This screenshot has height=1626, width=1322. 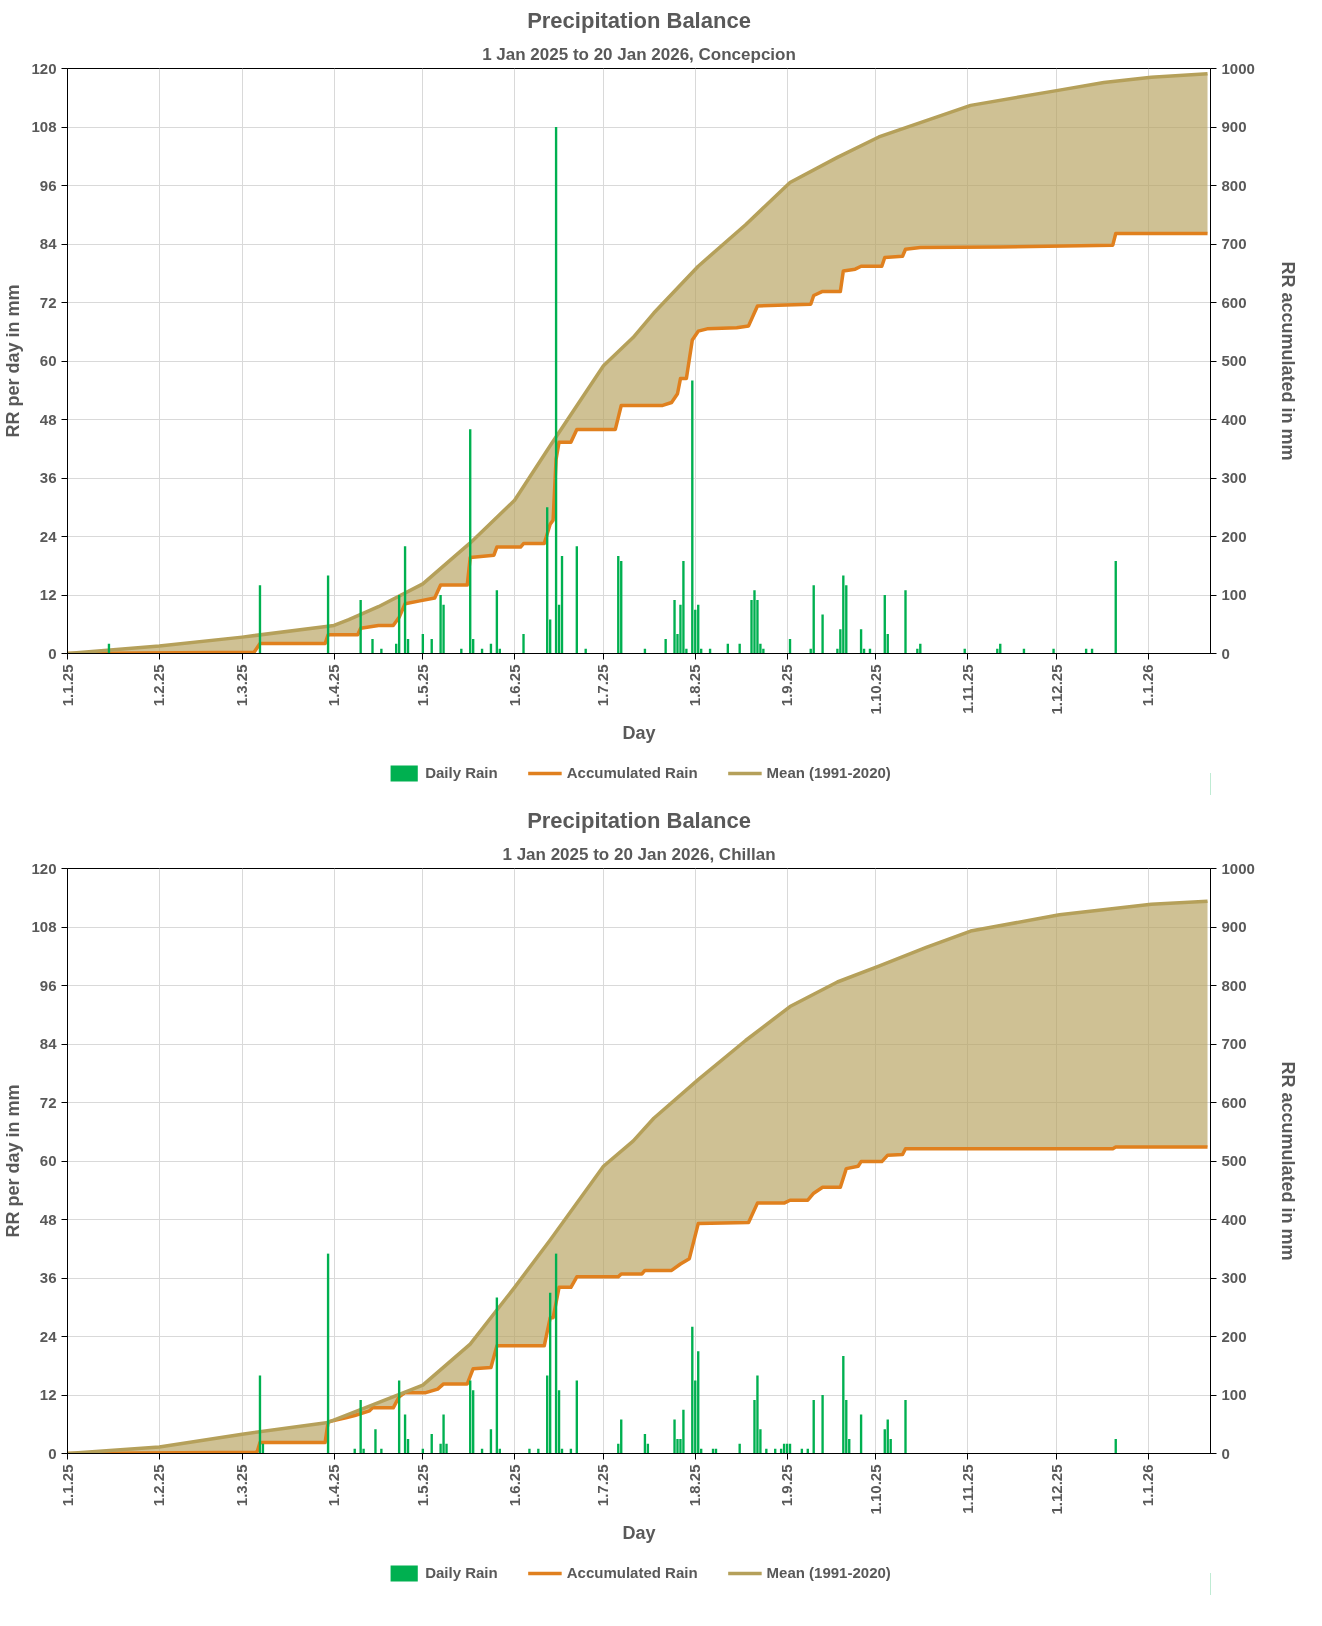 What do you see at coordinates (67, 1485) in the screenshot?
I see `x-tick-label: 1.1.25` at bounding box center [67, 1485].